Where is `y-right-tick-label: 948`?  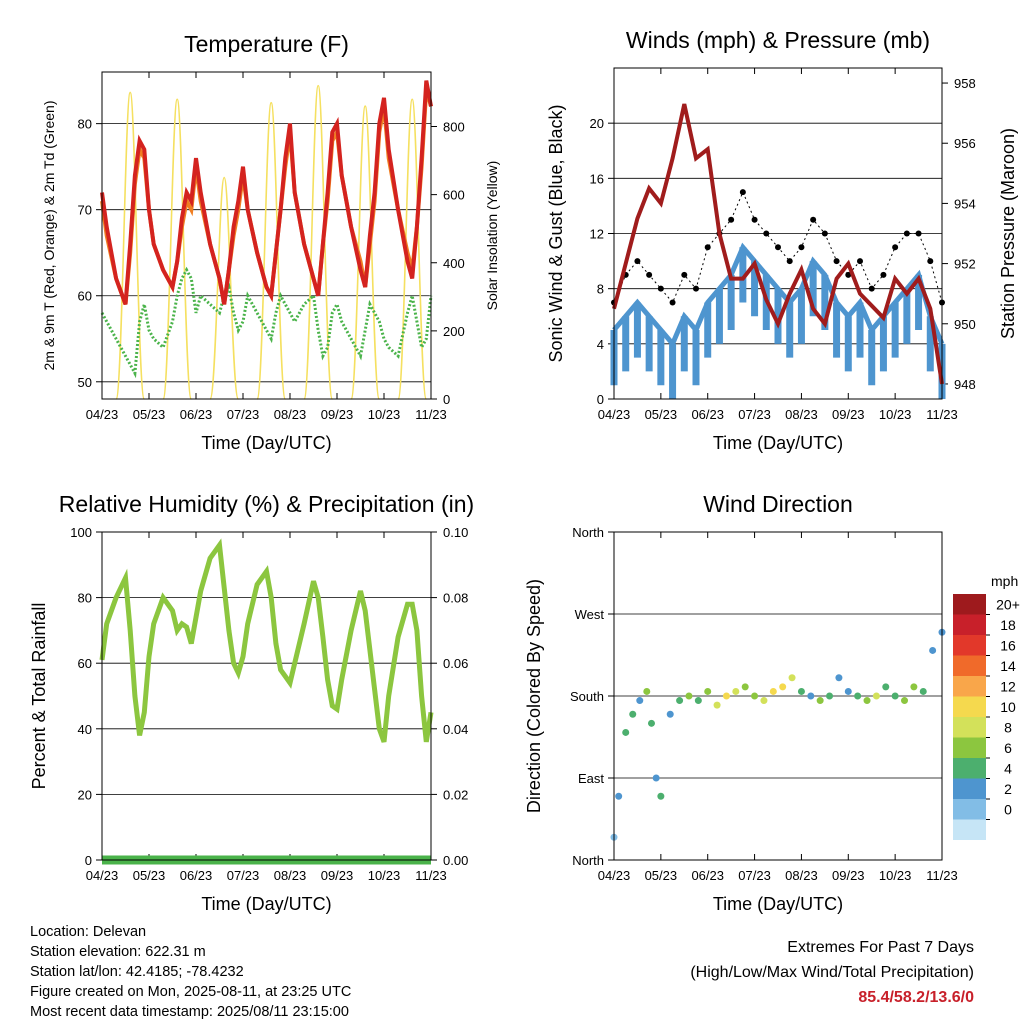
y-right-tick-label: 948 is located at coordinates (965, 384).